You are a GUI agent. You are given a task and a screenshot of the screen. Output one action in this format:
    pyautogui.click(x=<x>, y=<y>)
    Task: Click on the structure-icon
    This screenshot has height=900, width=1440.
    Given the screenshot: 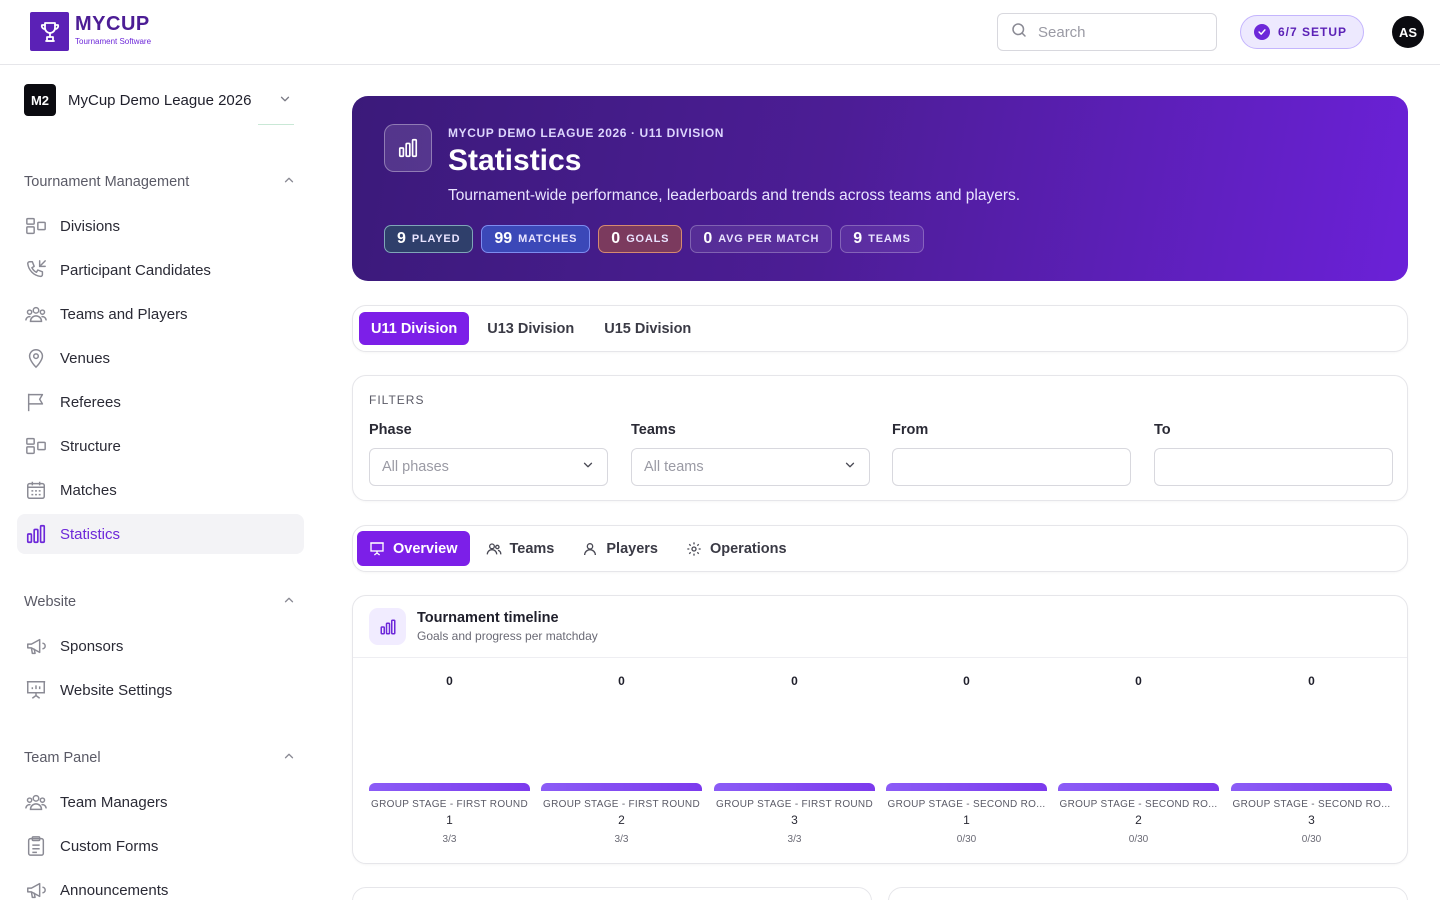 What is the action you would take?
    pyautogui.click(x=36, y=446)
    